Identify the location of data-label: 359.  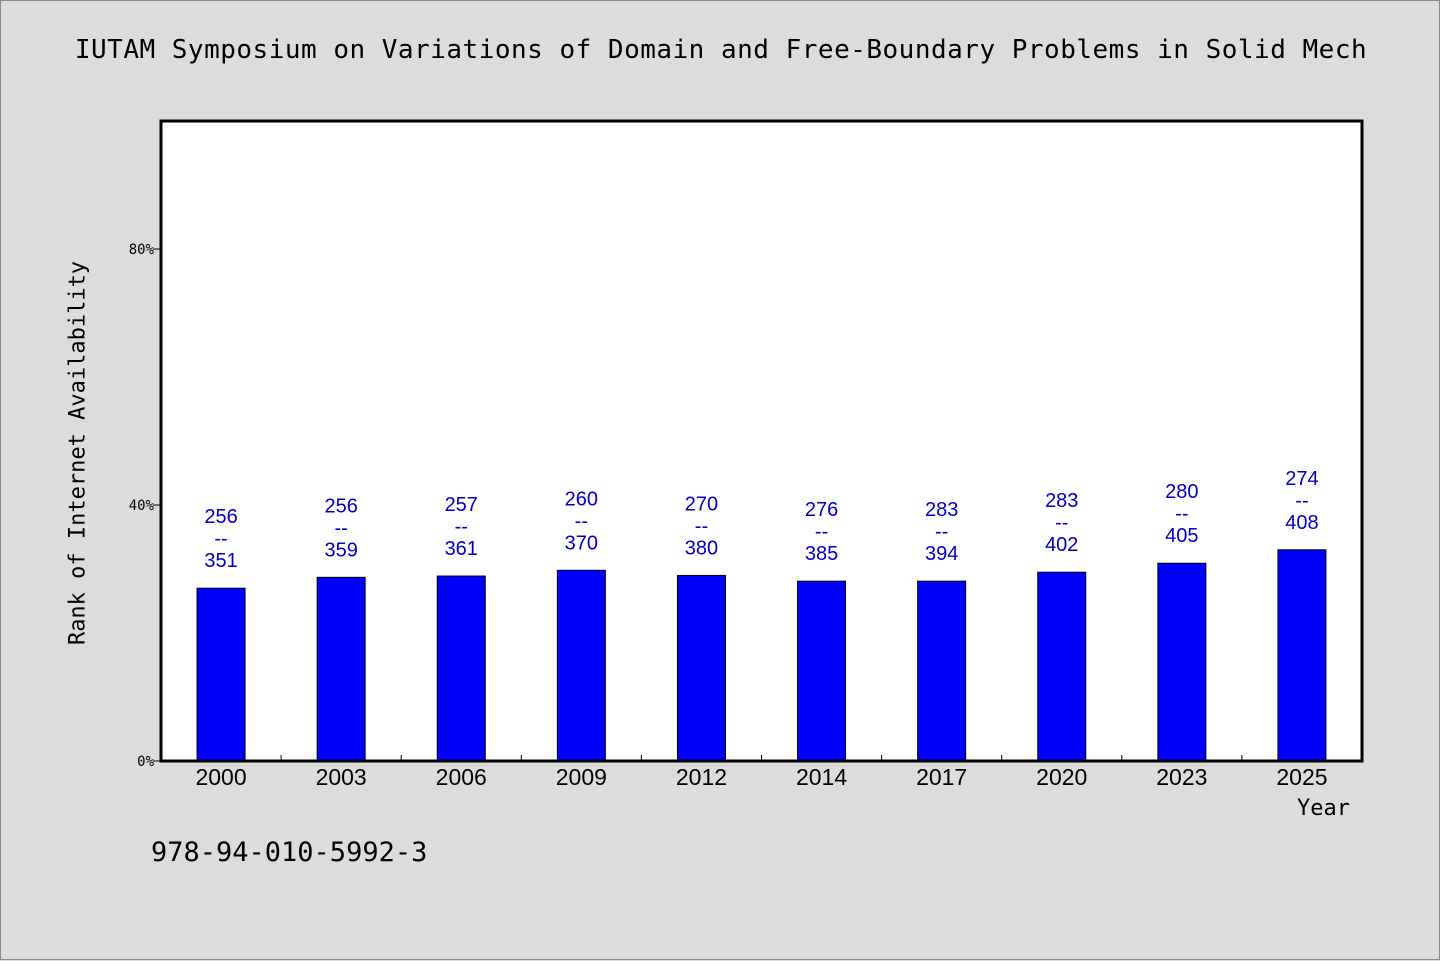
(340, 550).